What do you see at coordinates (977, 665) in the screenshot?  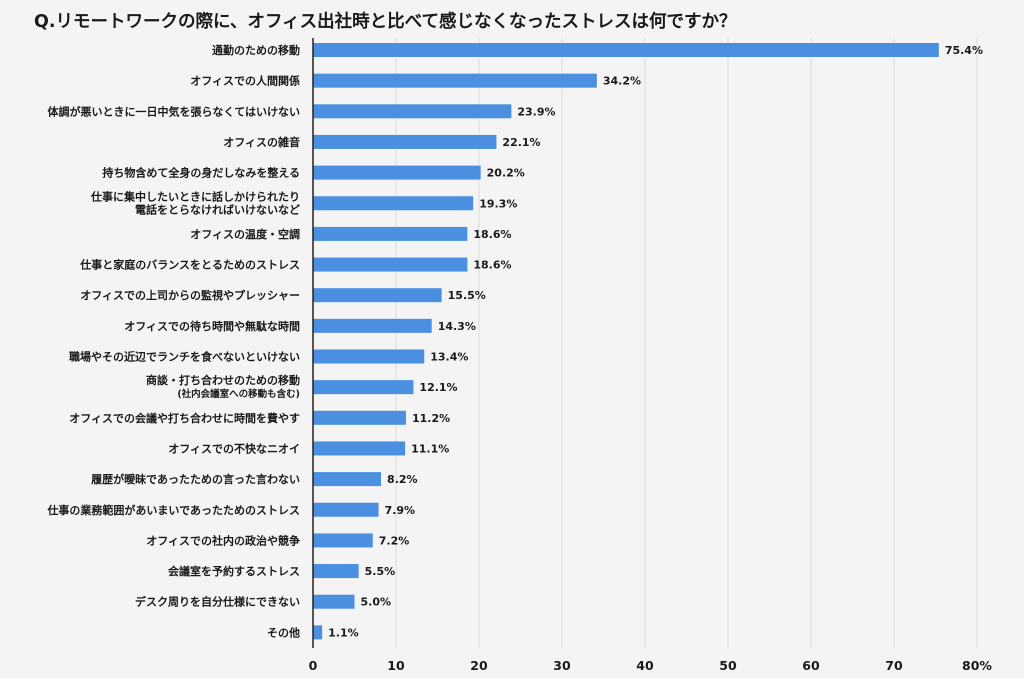 I see `x-tick-label-8: 80%` at bounding box center [977, 665].